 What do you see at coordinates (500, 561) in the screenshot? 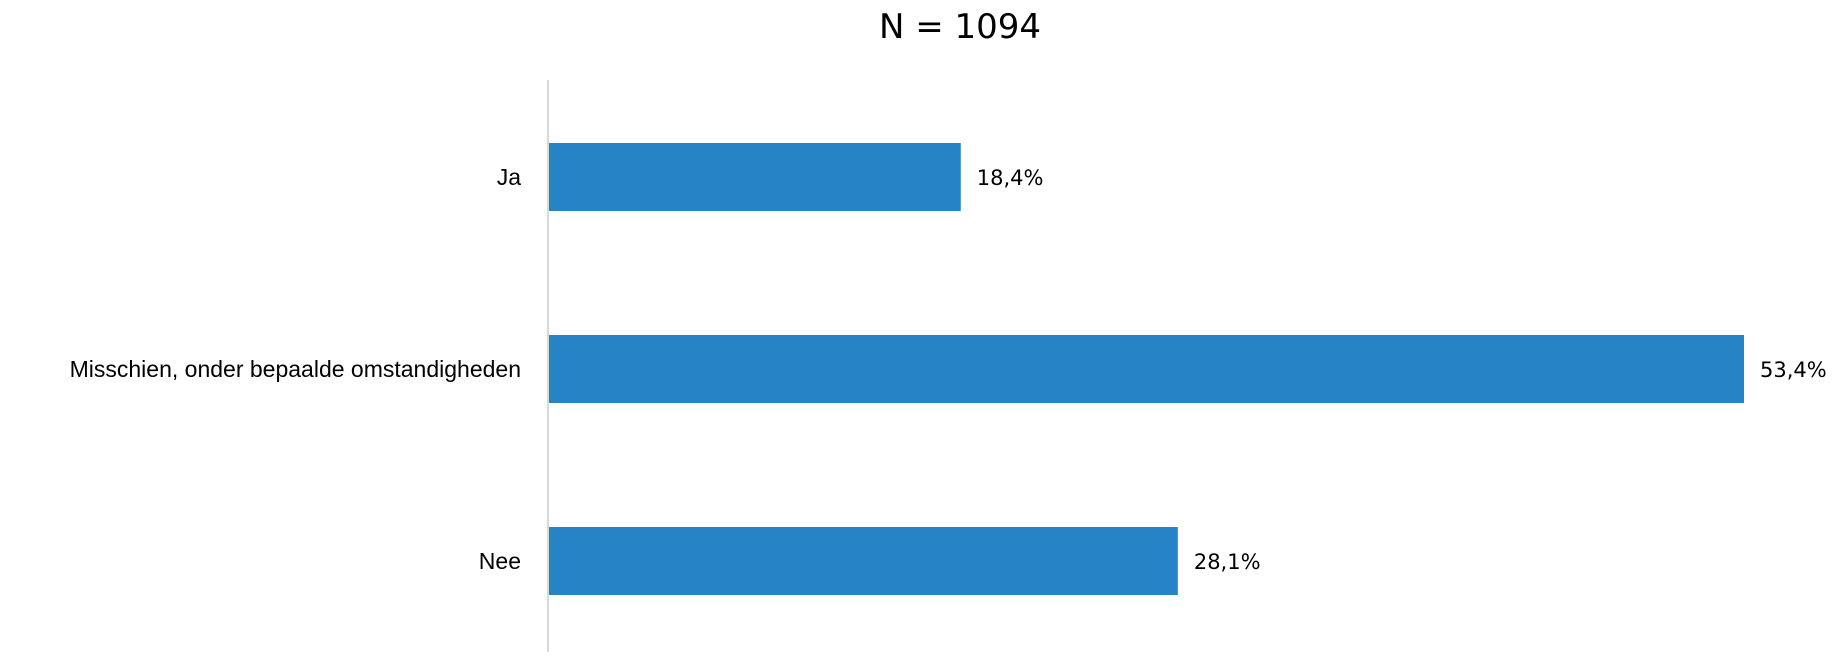
I see `category-label-nee: Nee` at bounding box center [500, 561].